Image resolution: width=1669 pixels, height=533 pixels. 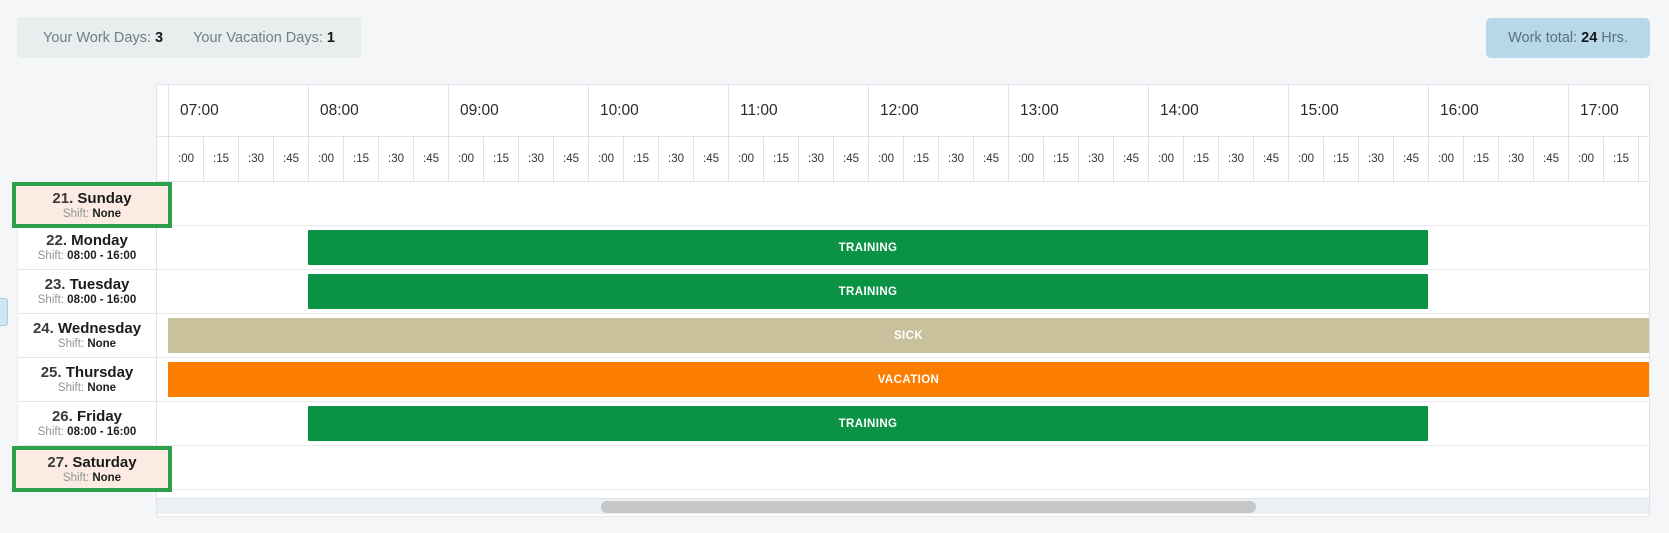 What do you see at coordinates (928, 507) in the screenshot?
I see `horizontal-scrollbar-thumb` at bounding box center [928, 507].